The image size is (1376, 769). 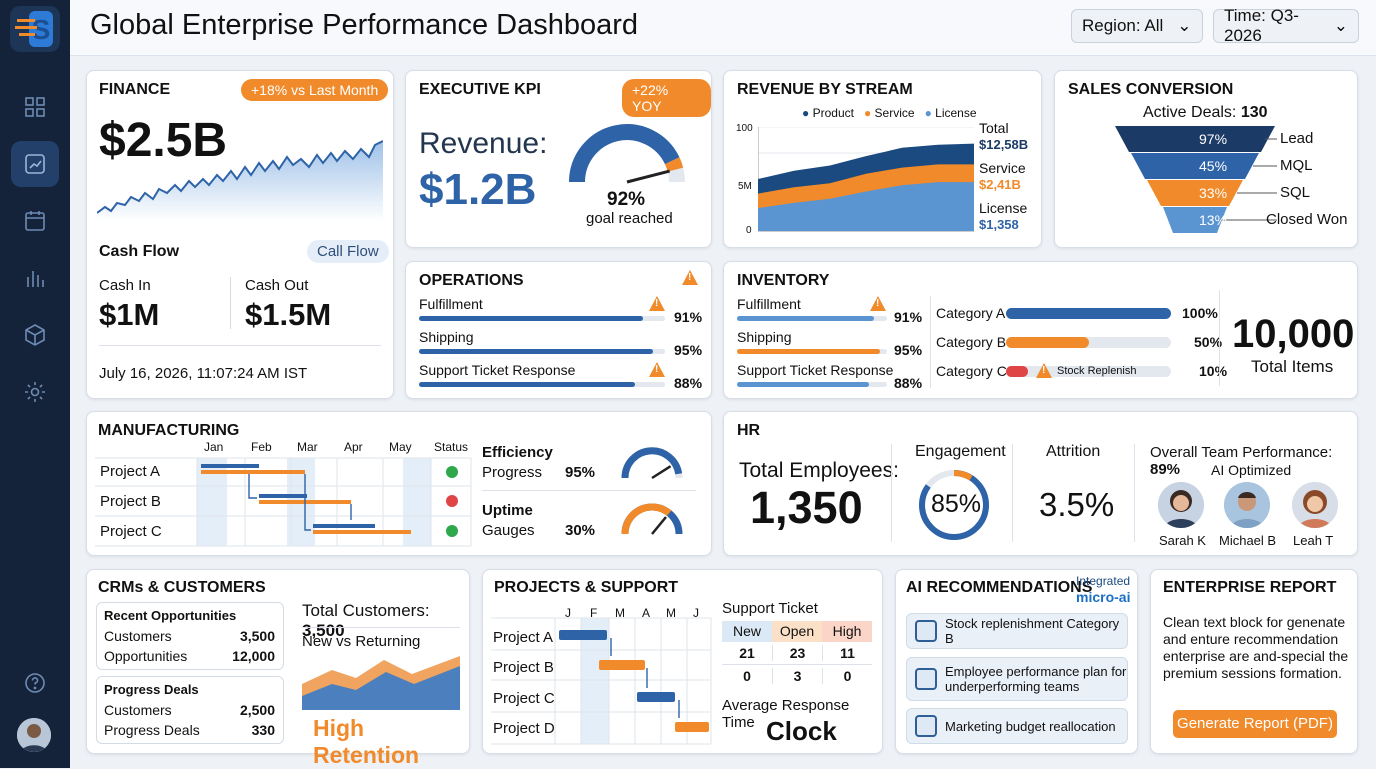 I want to click on crm-divider, so click(x=381, y=627).